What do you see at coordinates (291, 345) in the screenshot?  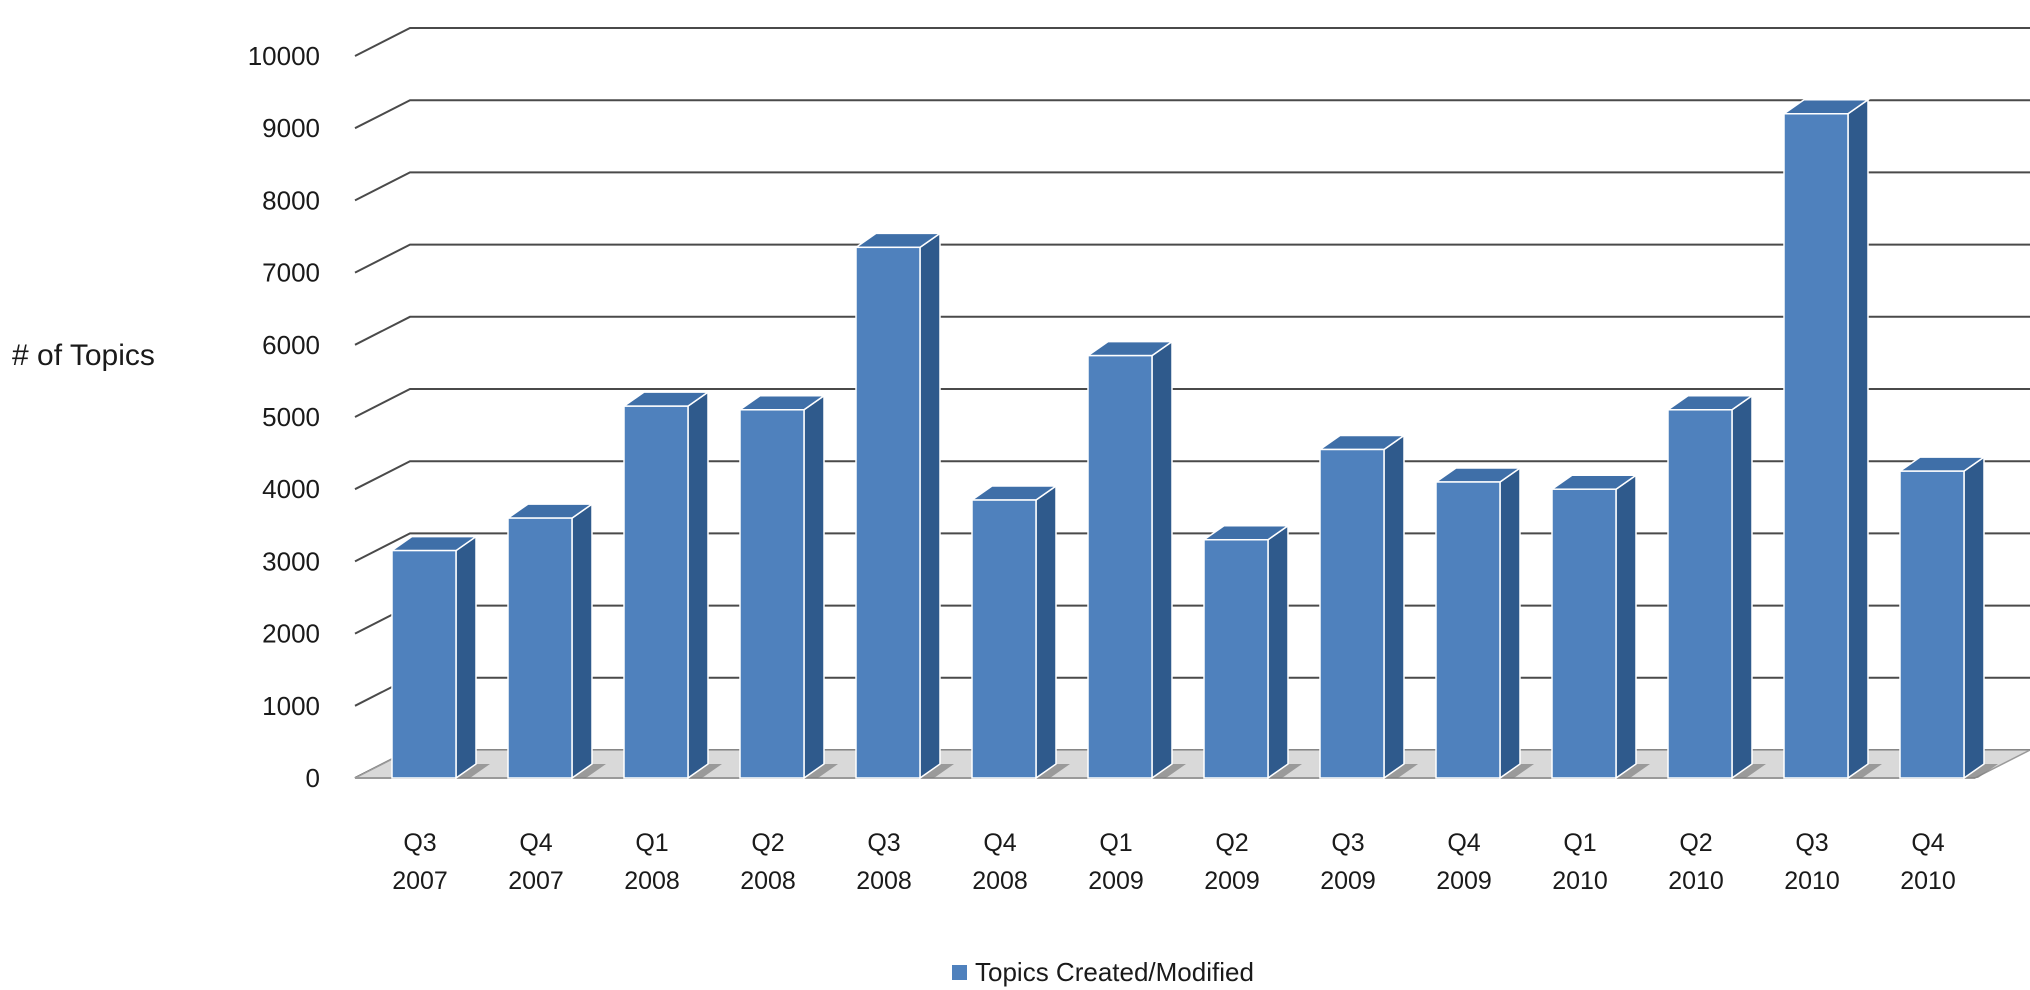 I see `y-tick-label: 6000` at bounding box center [291, 345].